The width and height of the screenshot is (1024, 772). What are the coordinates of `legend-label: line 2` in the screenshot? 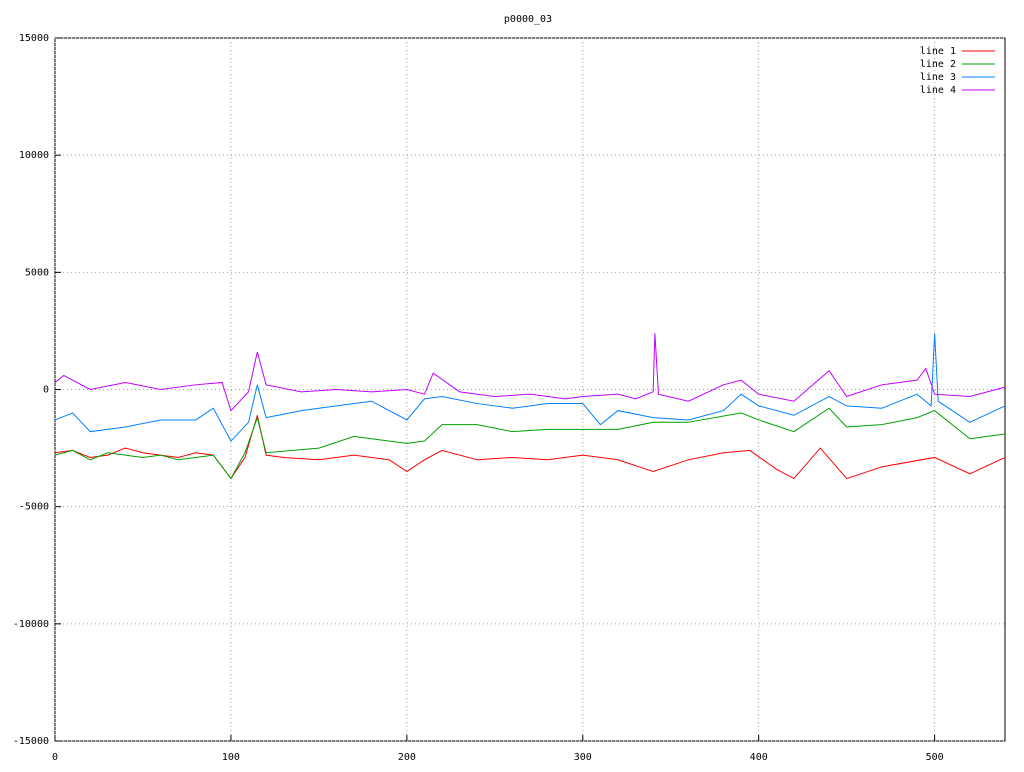 It's located at (938, 64).